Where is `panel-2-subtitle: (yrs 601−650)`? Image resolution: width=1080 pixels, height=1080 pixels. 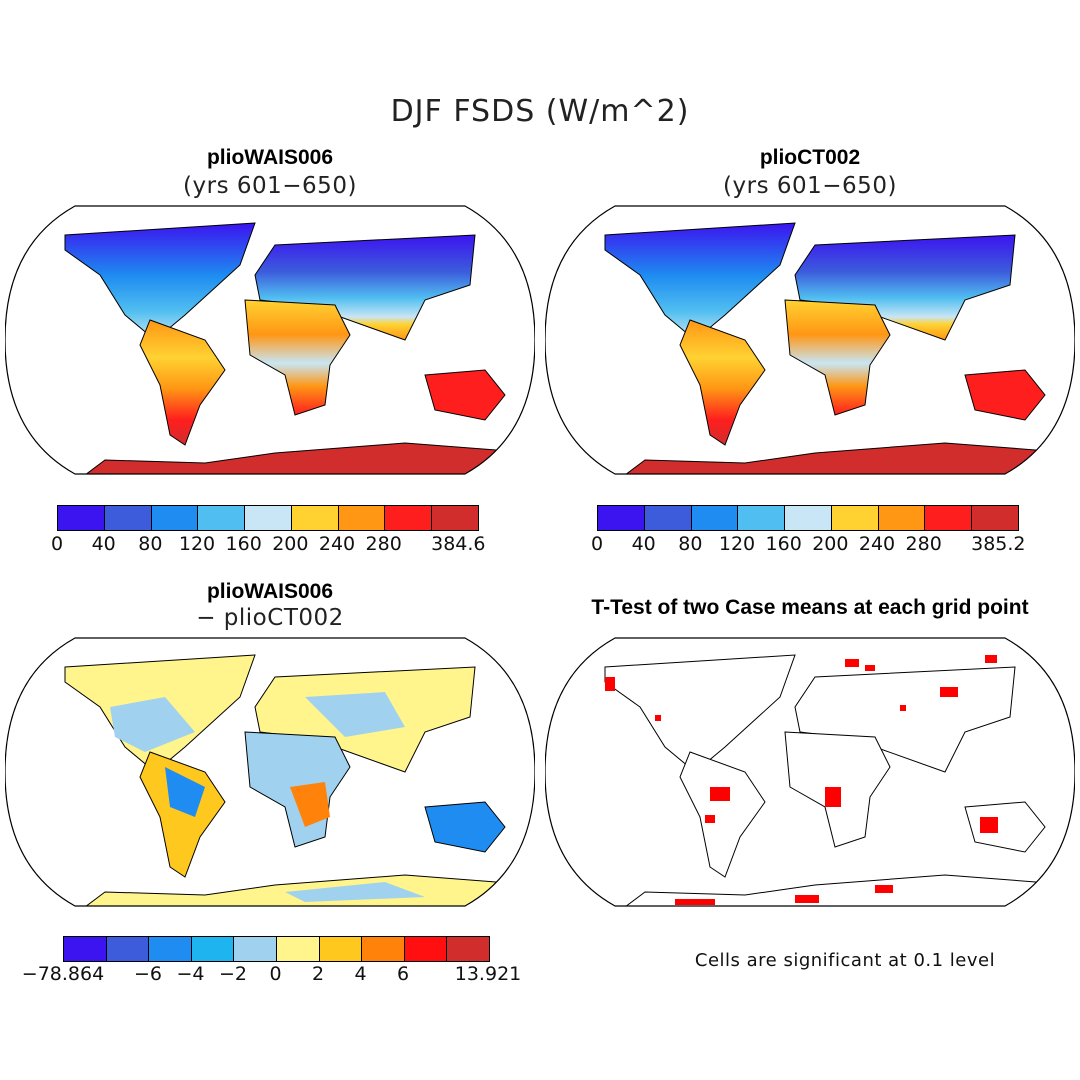
panel-2-subtitle: (yrs 601−650) is located at coordinates (810, 186).